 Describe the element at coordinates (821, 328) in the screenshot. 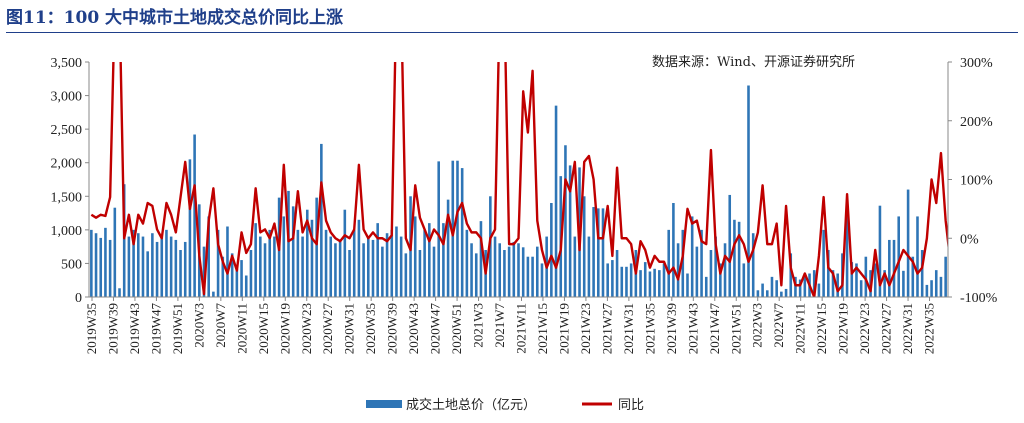

I see `x-tick-label: 2022W15` at that location.